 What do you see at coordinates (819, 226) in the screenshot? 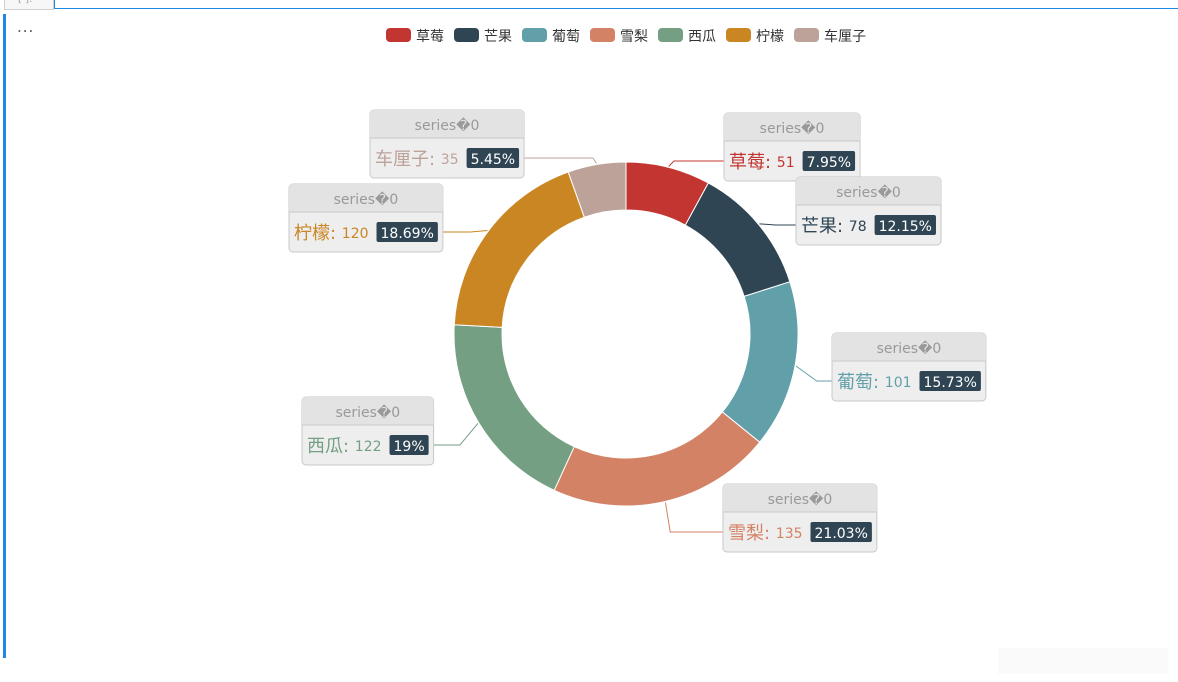
I see `label-category-text: 芒果` at bounding box center [819, 226].